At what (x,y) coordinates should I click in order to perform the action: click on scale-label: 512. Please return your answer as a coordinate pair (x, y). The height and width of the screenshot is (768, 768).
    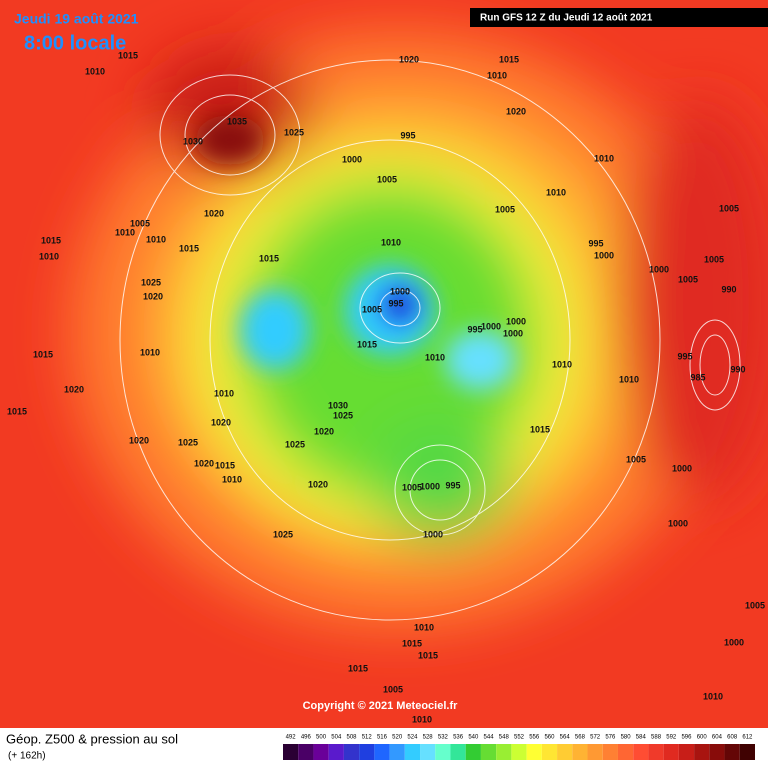
    Looking at the image, I should click on (367, 738).